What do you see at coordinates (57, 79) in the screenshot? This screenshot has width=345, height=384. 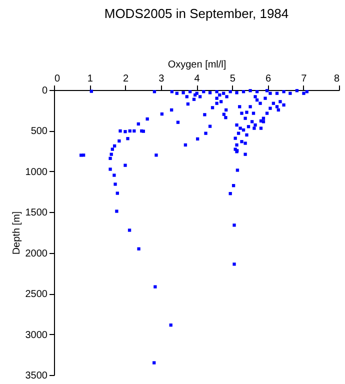 I see `x-tick-label: 0` at bounding box center [57, 79].